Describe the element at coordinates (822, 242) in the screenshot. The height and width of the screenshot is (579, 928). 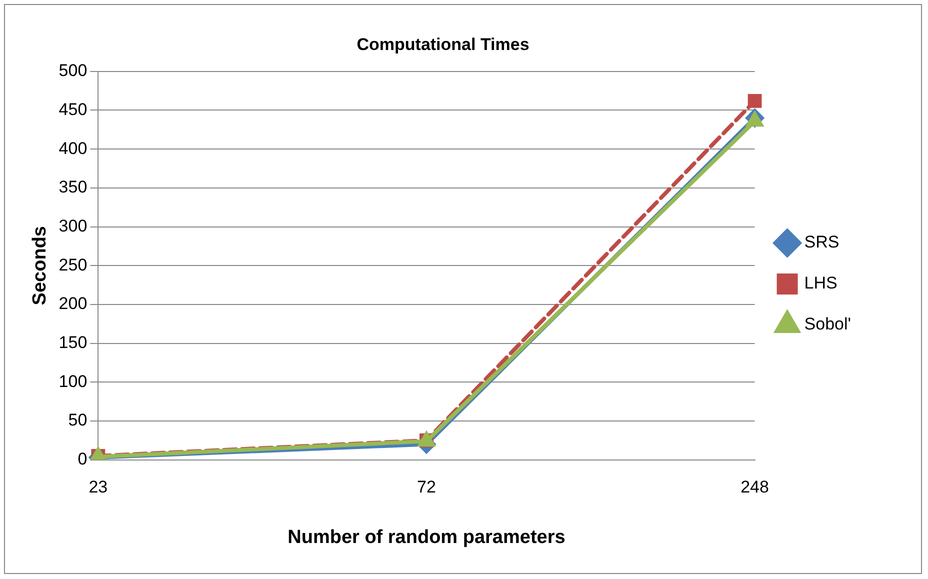
I see `legend-label: SRS` at that location.